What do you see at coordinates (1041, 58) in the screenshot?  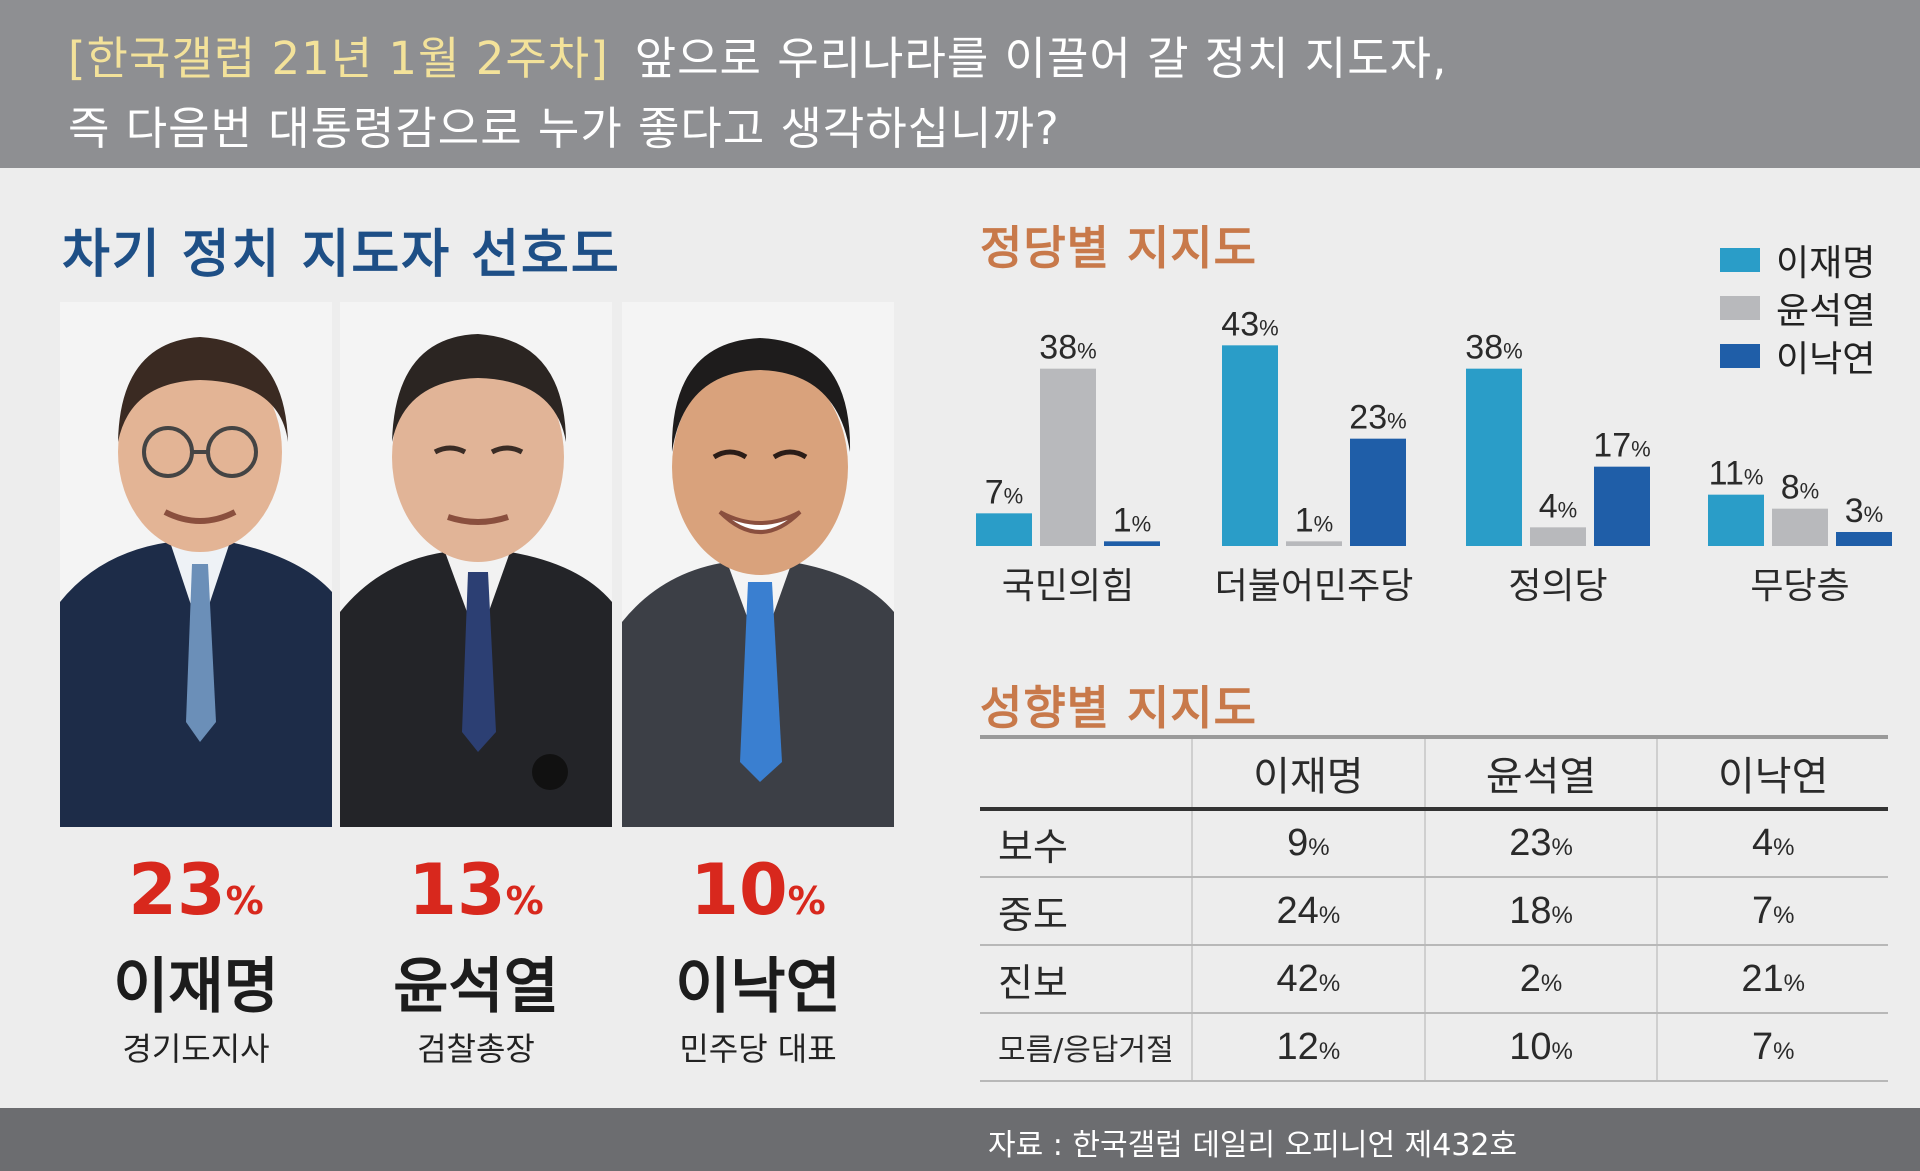 I see `question-line-1: 앞으로 우리나라를 이끌어 갈 정치 지도자,` at bounding box center [1041, 58].